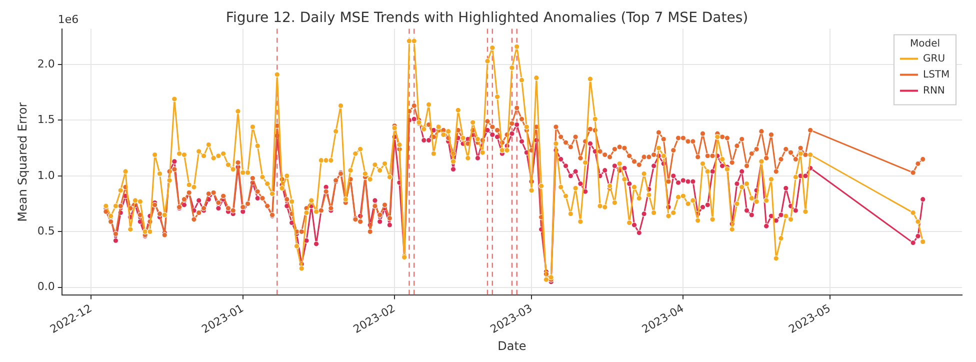 The image size is (976, 362). Describe the element at coordinates (925, 44) in the screenshot. I see `legend-title: Model` at that location.